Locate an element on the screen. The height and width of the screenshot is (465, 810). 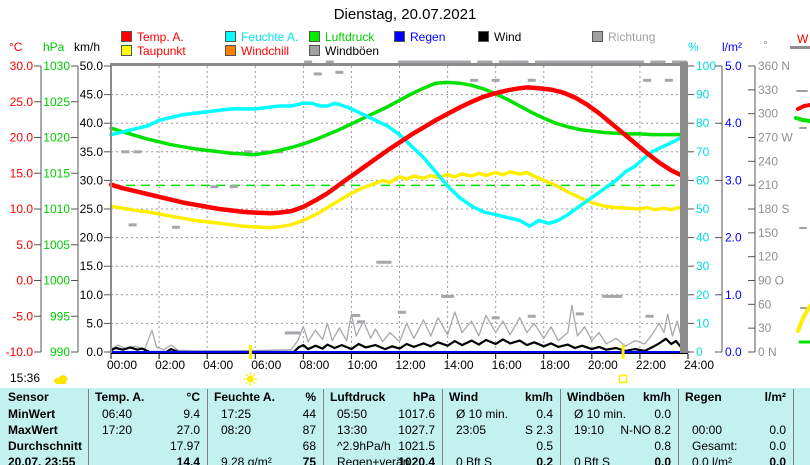
table-row-header: MaxWert is located at coordinates (33, 430).